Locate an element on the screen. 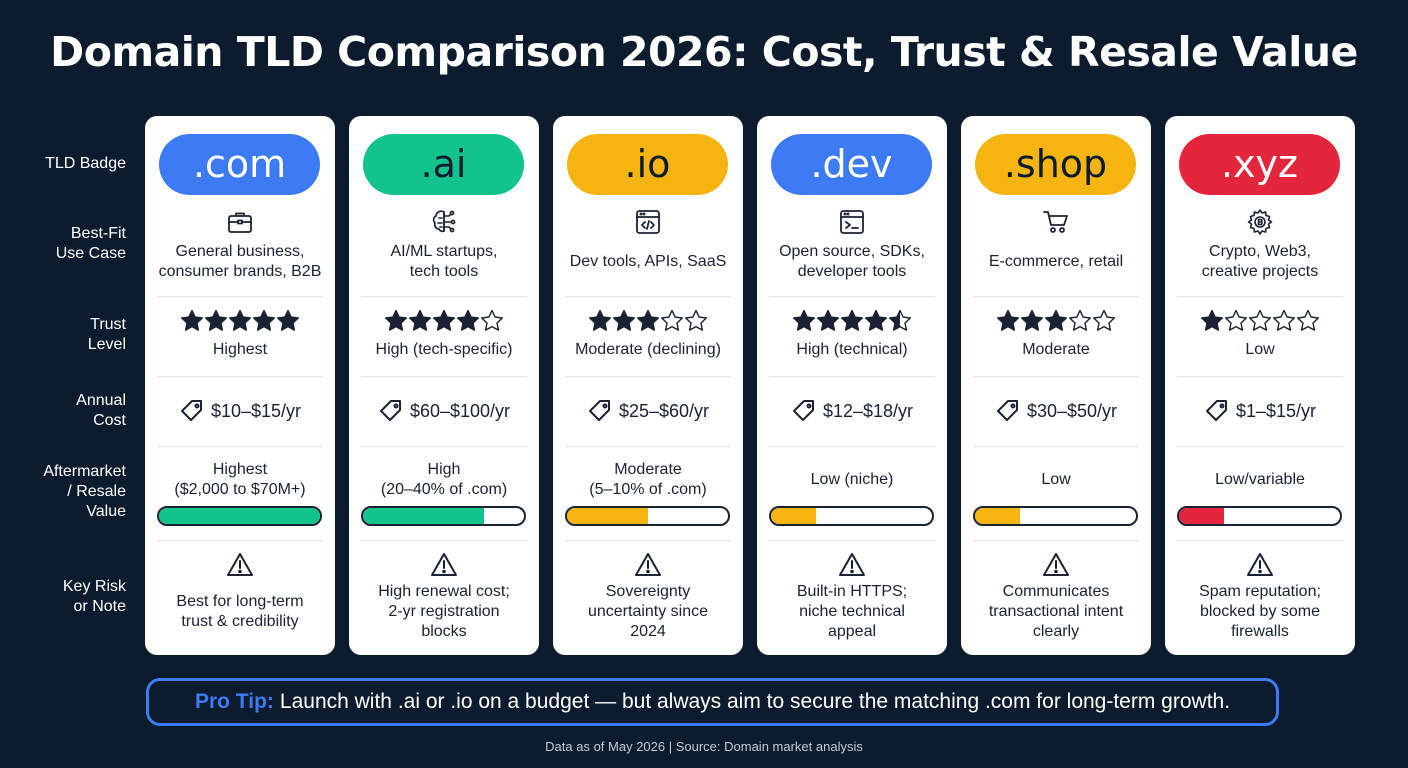  key-risk-text: Best for long-term trust & credibility is located at coordinates (240, 611).